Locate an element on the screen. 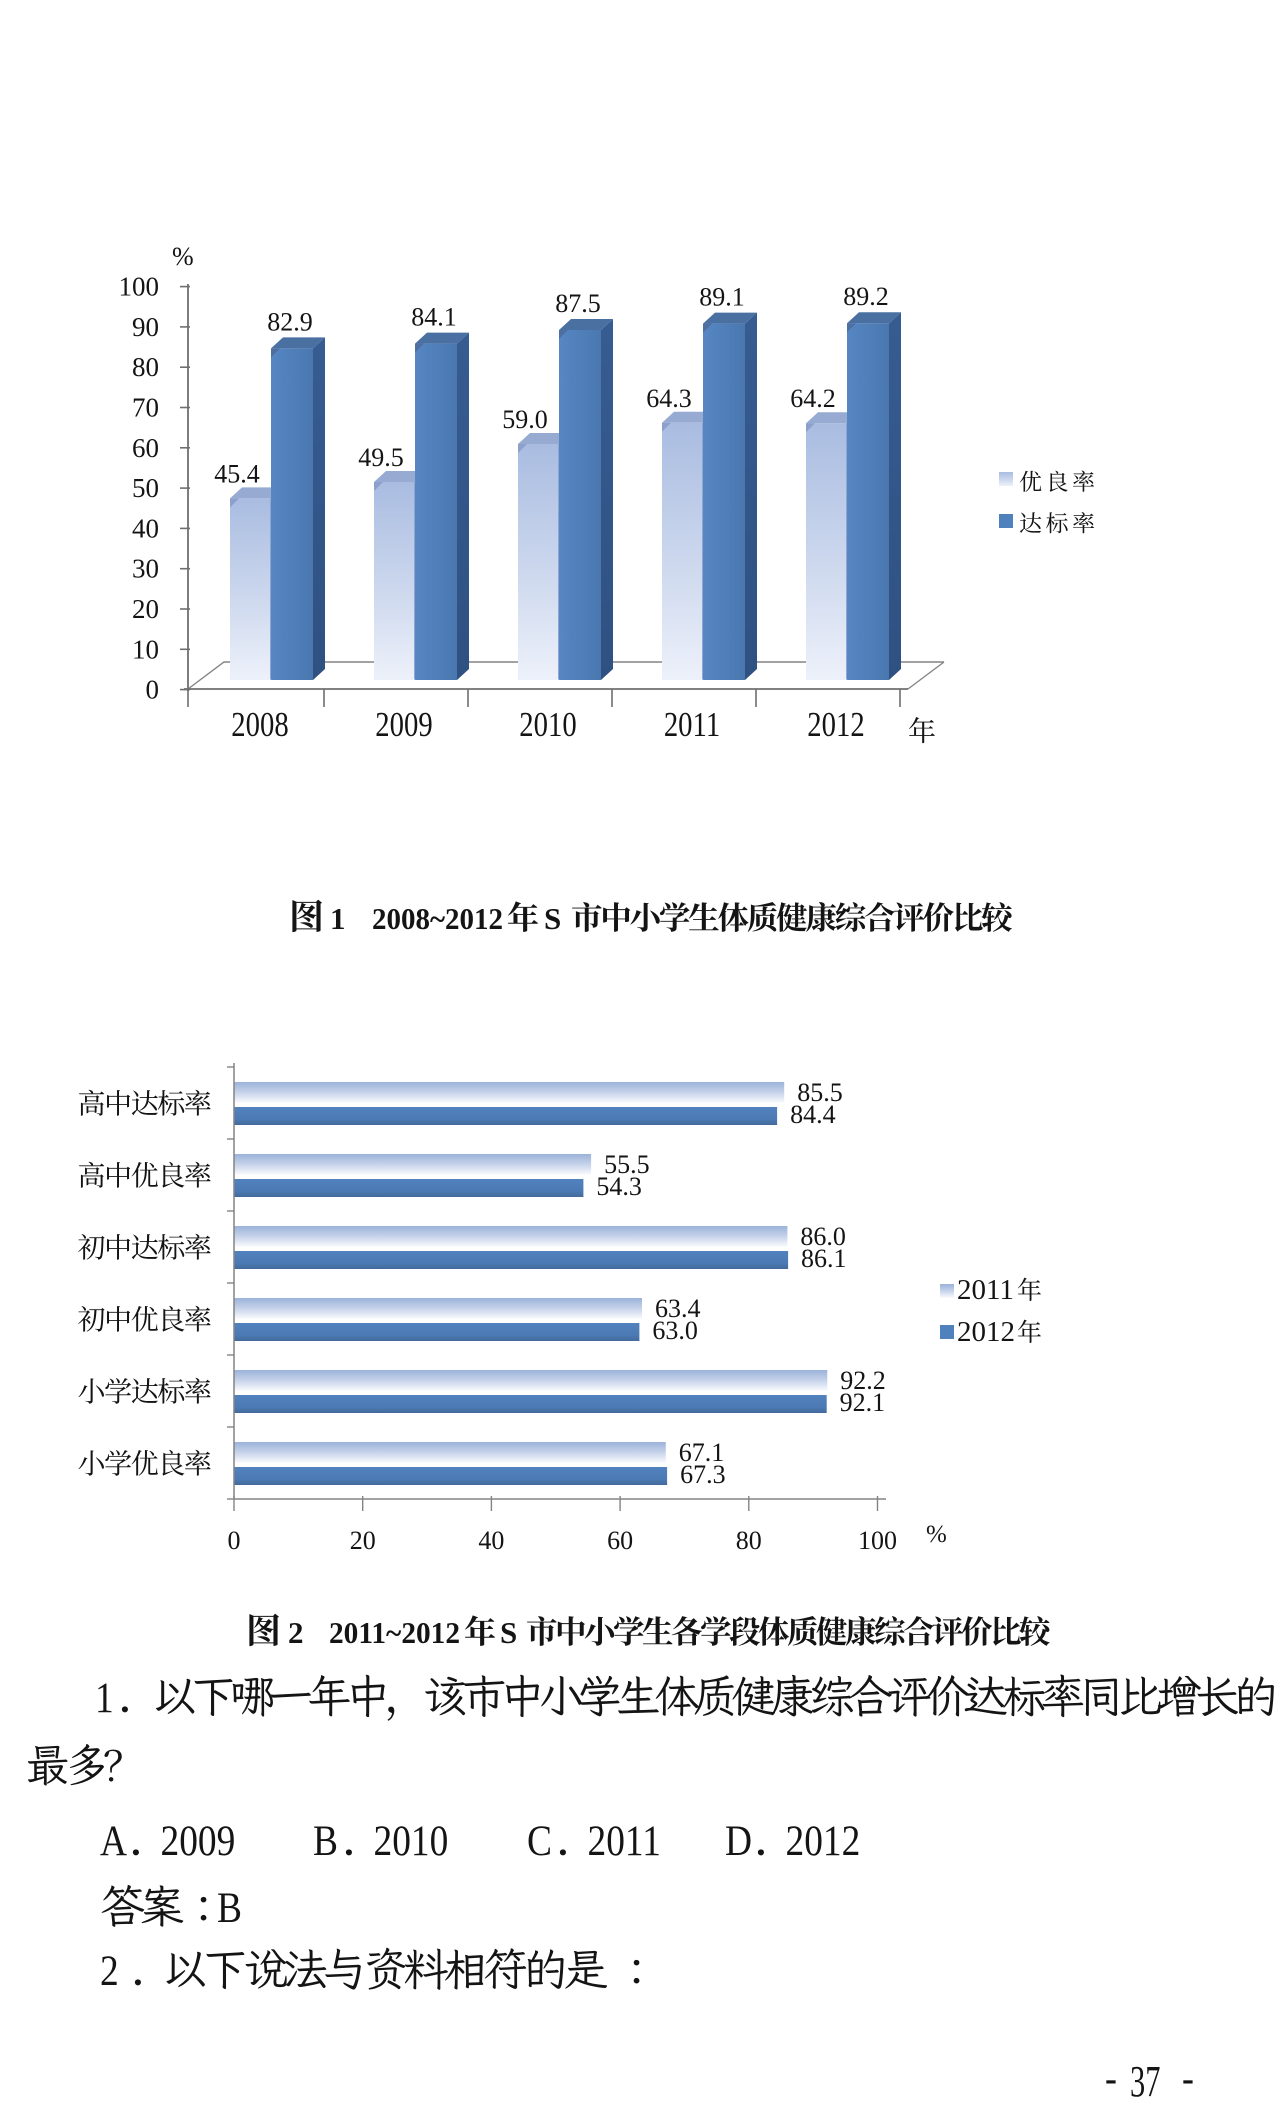  svg-text: 50 is located at coordinates (145, 488).